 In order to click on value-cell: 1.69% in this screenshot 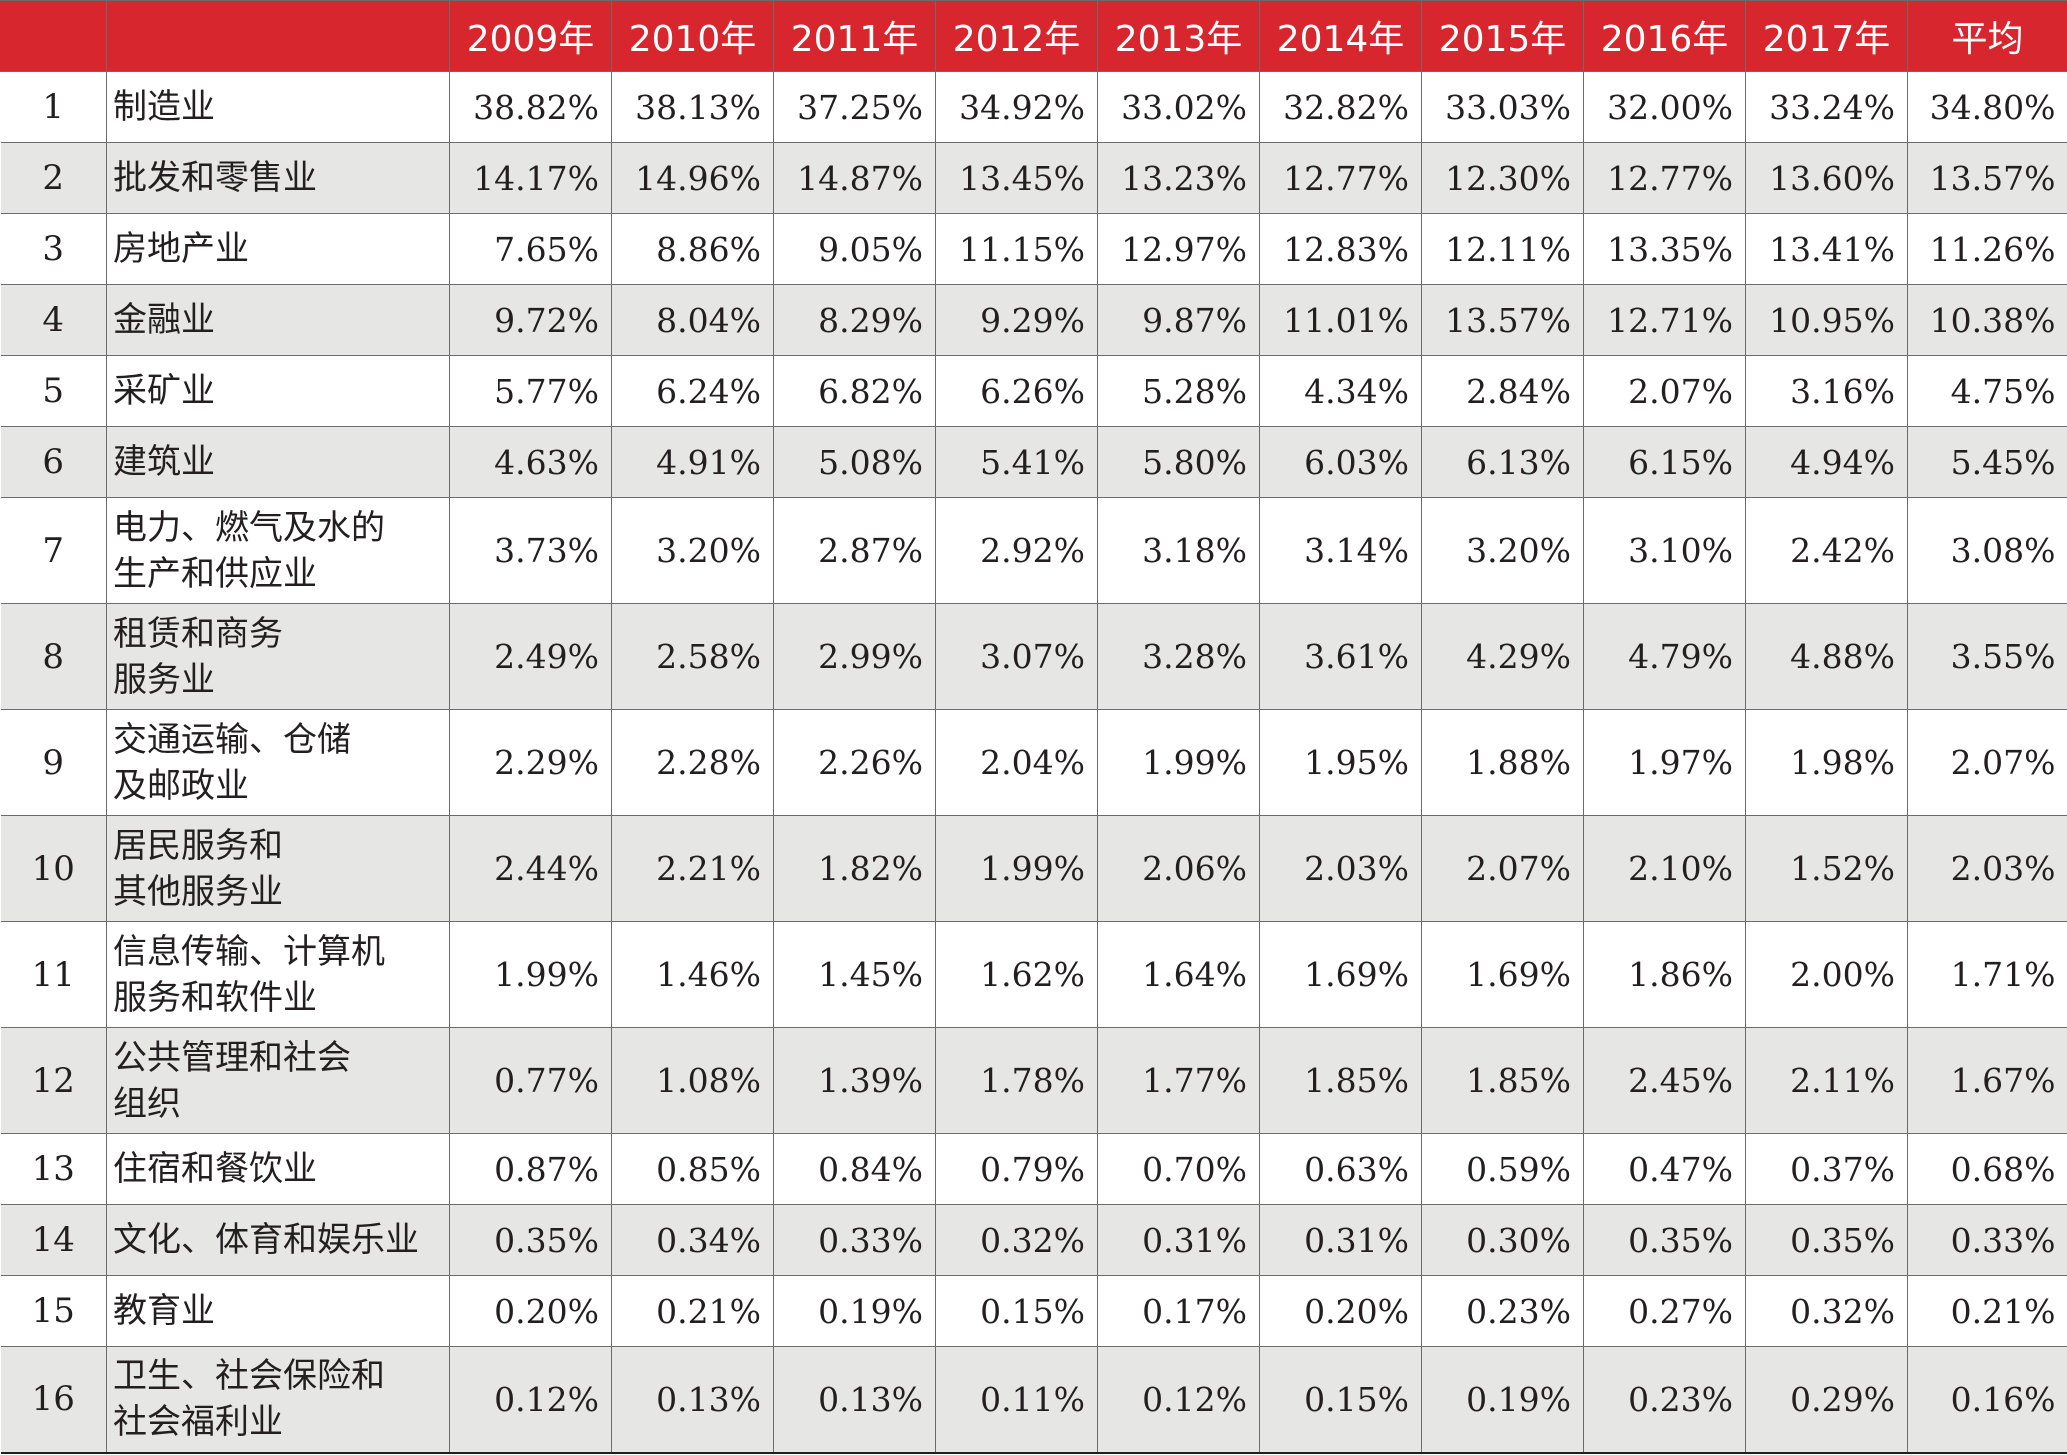, I will do `click(1502, 974)`.